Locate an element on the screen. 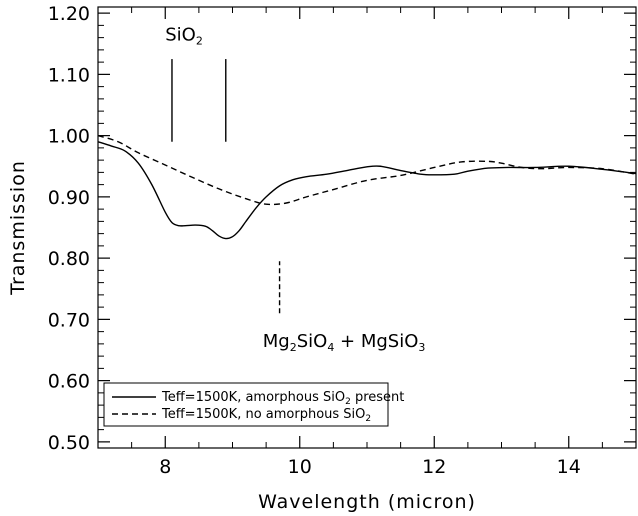 The height and width of the screenshot is (516, 638). x-tick-label: 14 is located at coordinates (569, 467).